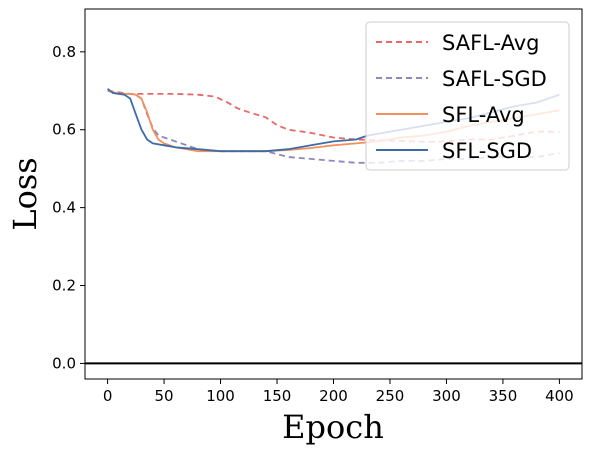 This screenshot has height=453, width=590. What do you see at coordinates (164, 396) in the screenshot?
I see `x-tick-label: 50` at bounding box center [164, 396].